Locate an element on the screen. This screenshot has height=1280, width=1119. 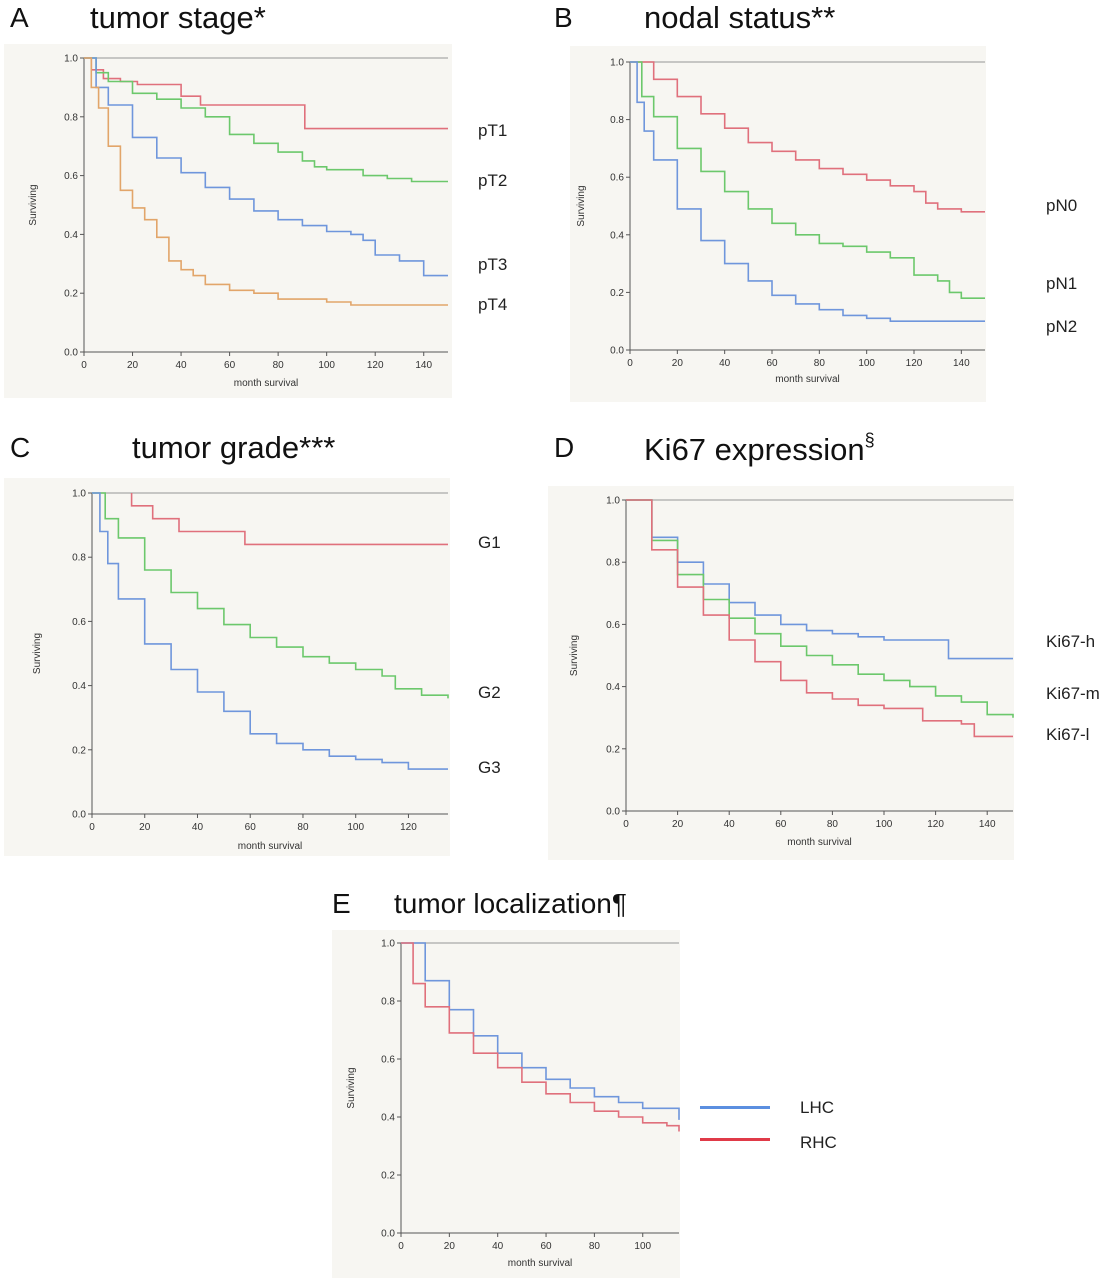
legend-swatch-lhc is located at coordinates (735, 1107).